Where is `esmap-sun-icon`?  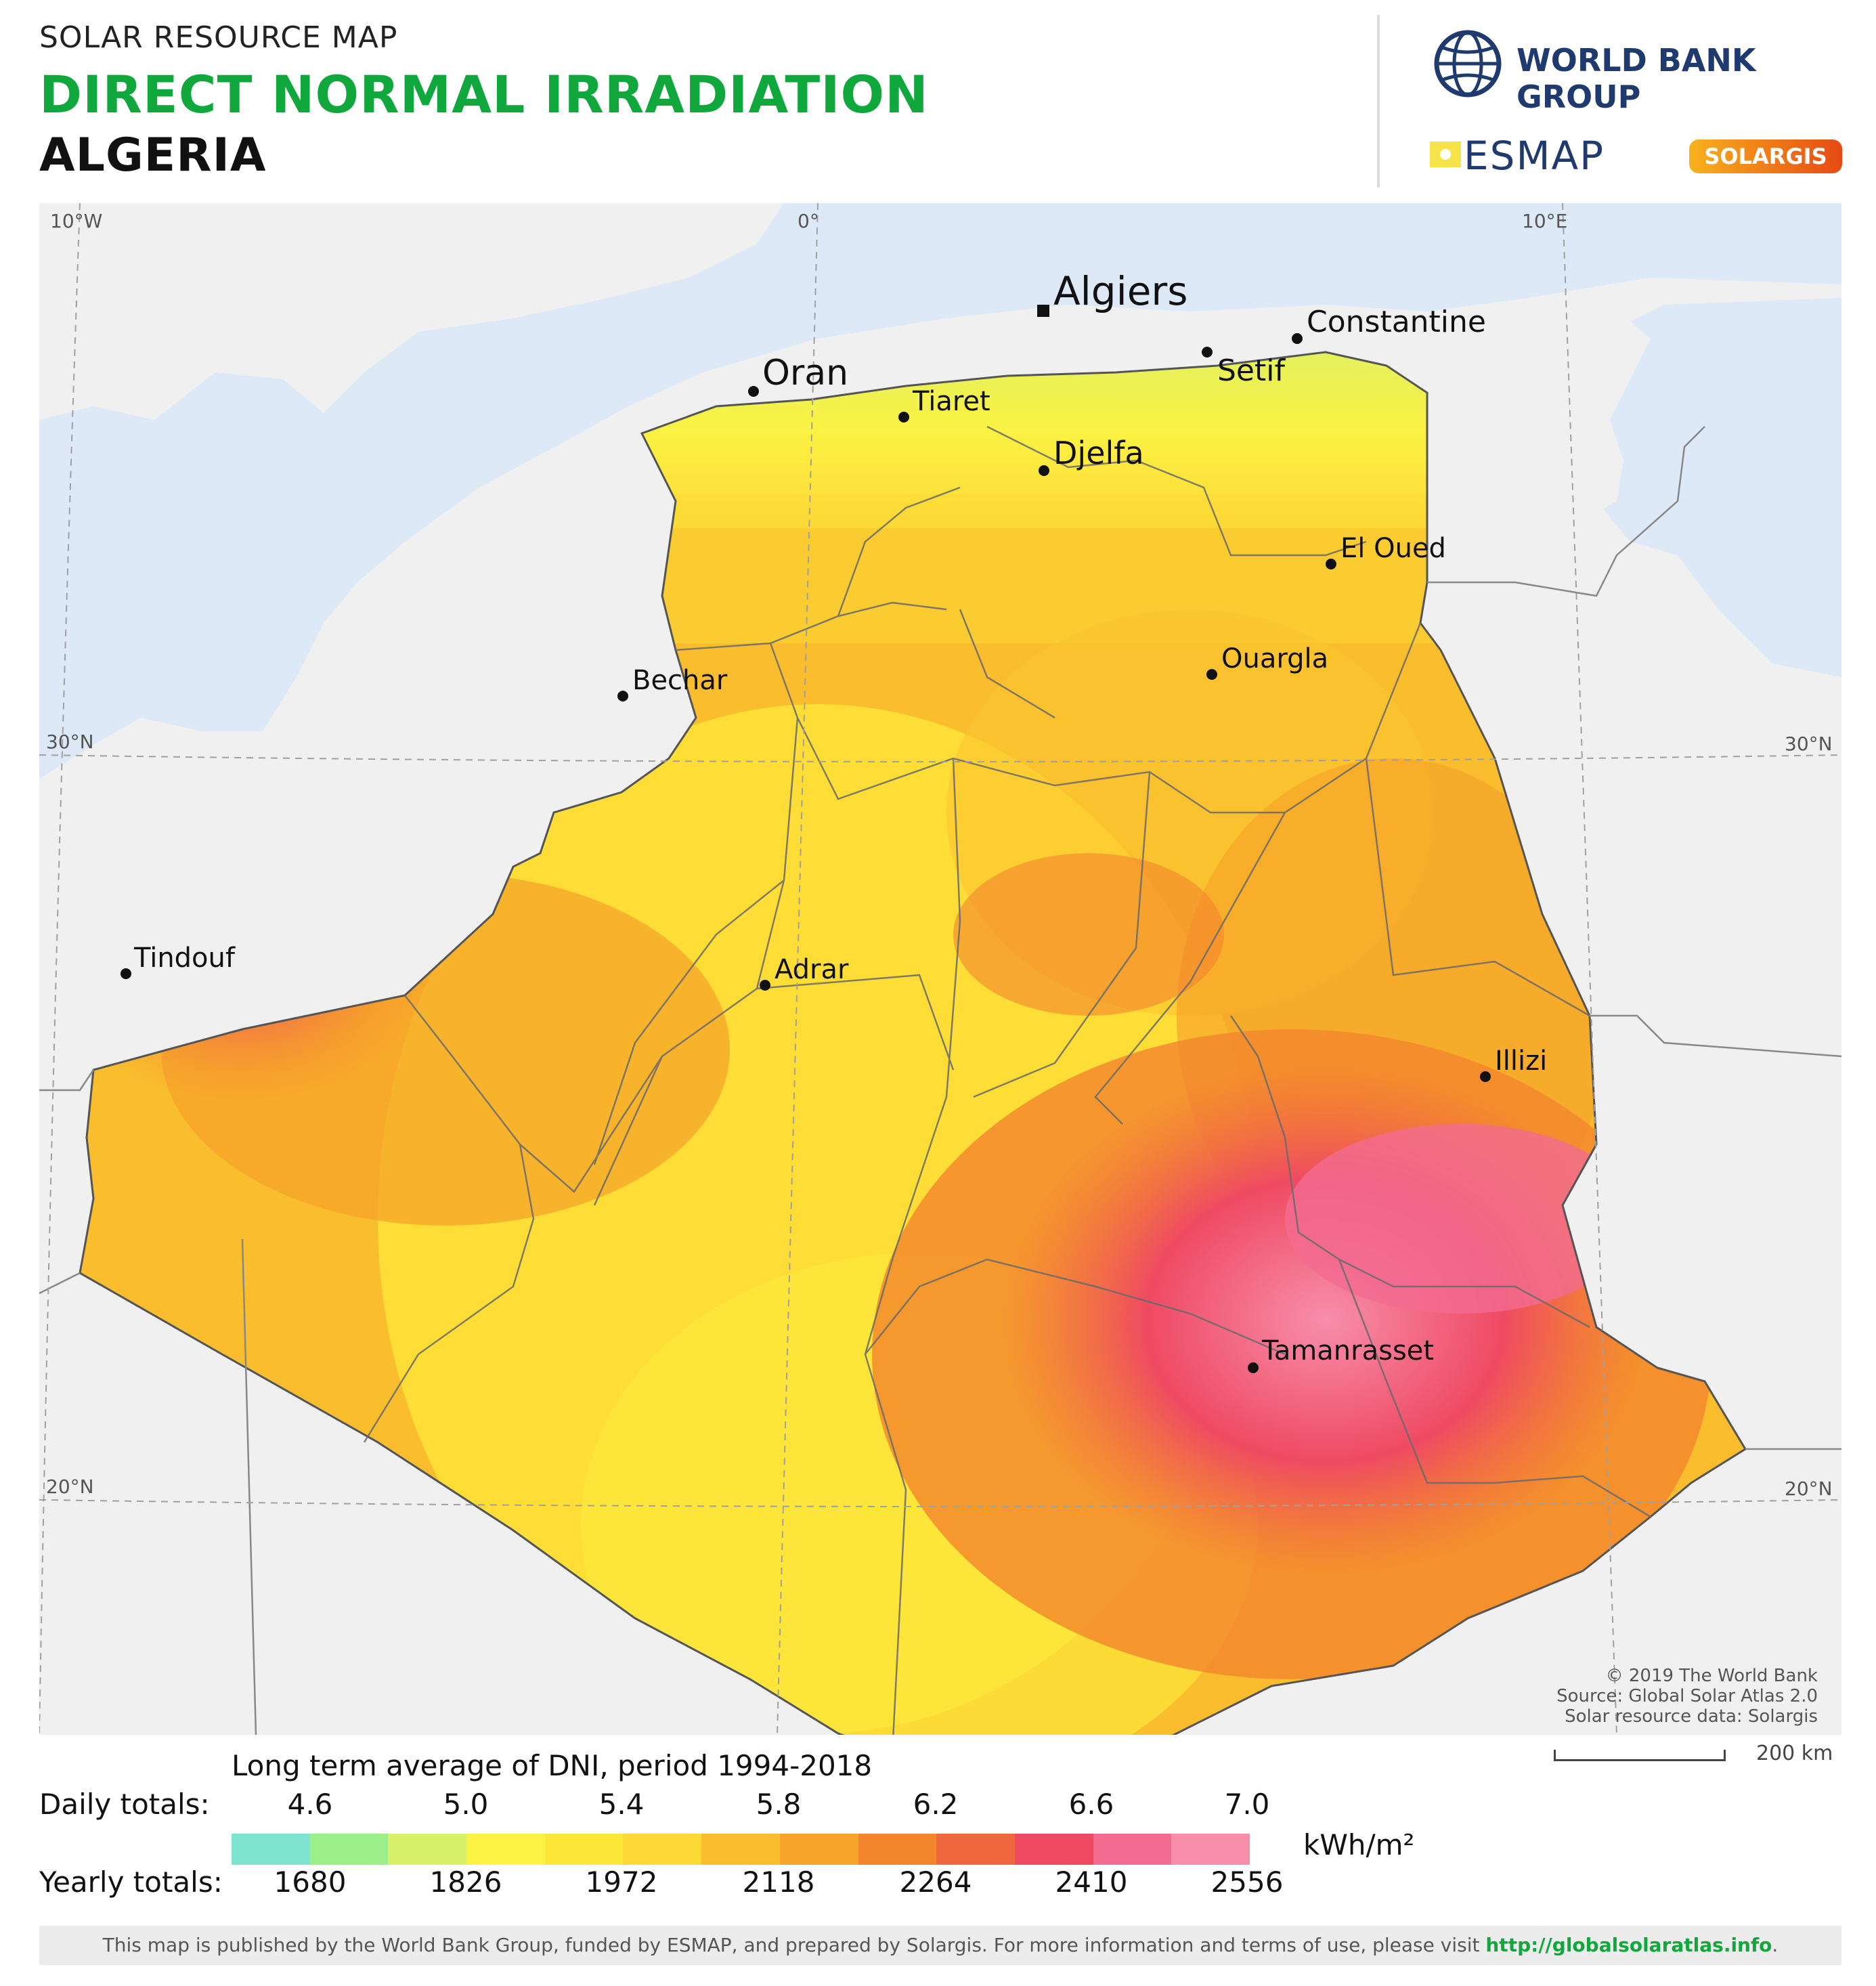 esmap-sun-icon is located at coordinates (1445, 154).